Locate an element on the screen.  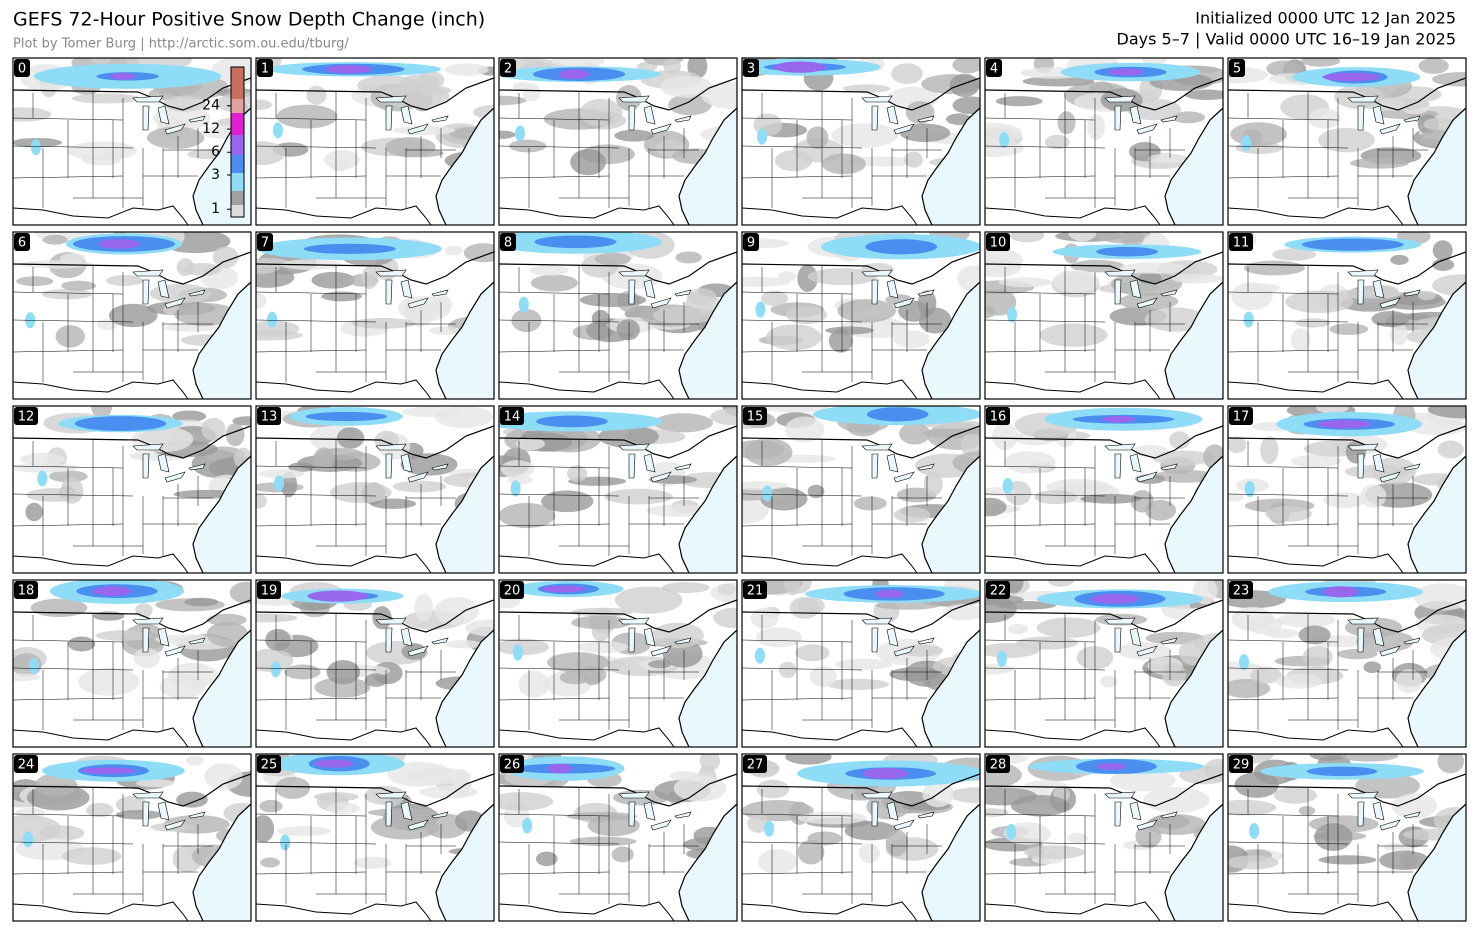
map-panel: 13 is located at coordinates (375, 489).